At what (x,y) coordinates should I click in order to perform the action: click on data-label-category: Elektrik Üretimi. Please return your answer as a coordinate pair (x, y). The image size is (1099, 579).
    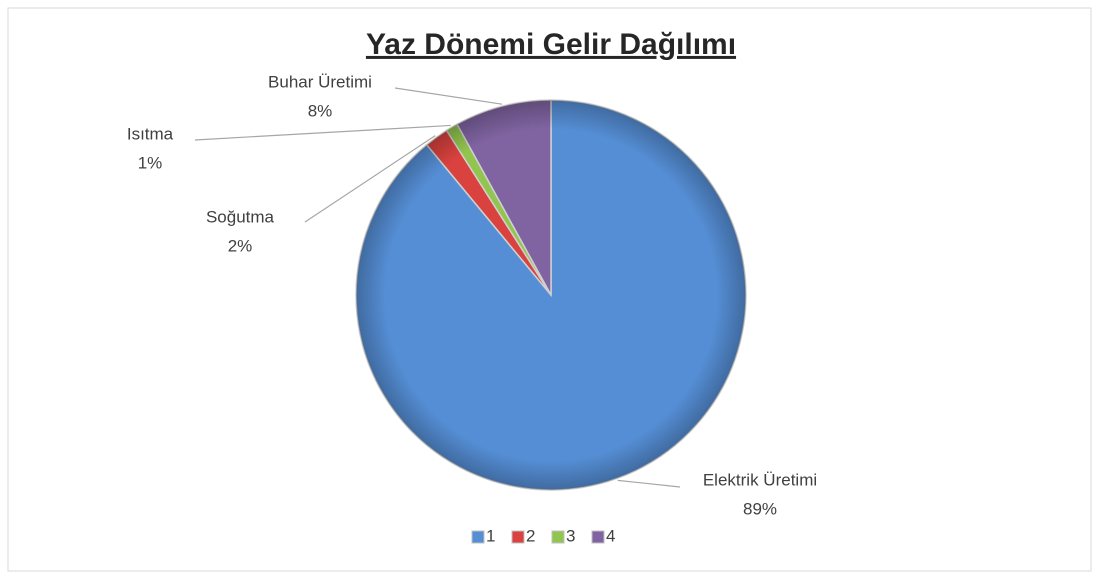
    Looking at the image, I should click on (760, 479).